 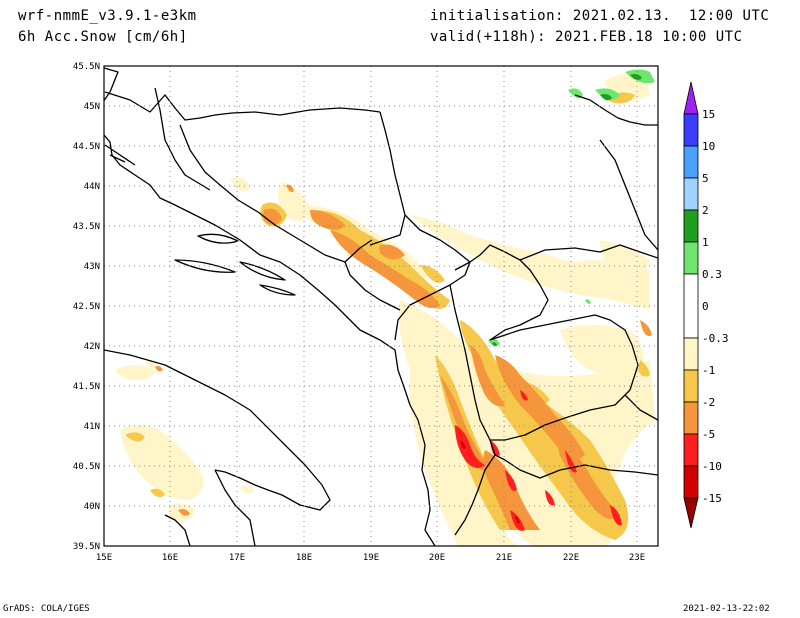 I want to click on model-title: wrf-nmmE_v3.9.1-e3km, so click(x=107, y=16).